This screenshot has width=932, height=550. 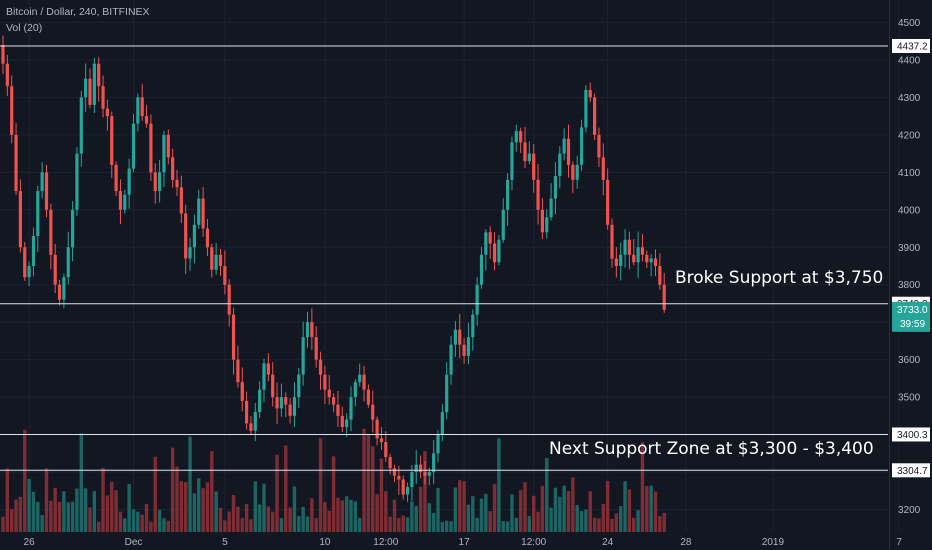 What do you see at coordinates (78, 12) in the screenshot?
I see `symbol-legend: Bitcoin / Dollar, 240, BITFINEX` at bounding box center [78, 12].